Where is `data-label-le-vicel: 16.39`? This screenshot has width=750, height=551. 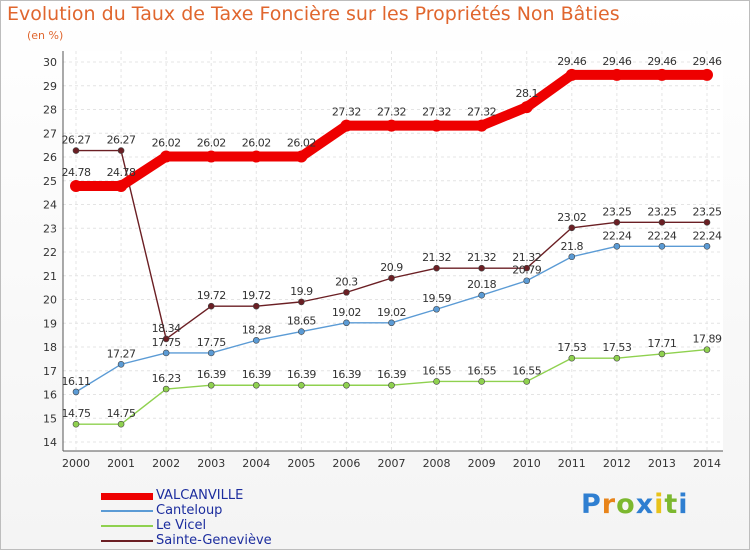
data-label-le-vicel: 16.39 is located at coordinates (211, 374).